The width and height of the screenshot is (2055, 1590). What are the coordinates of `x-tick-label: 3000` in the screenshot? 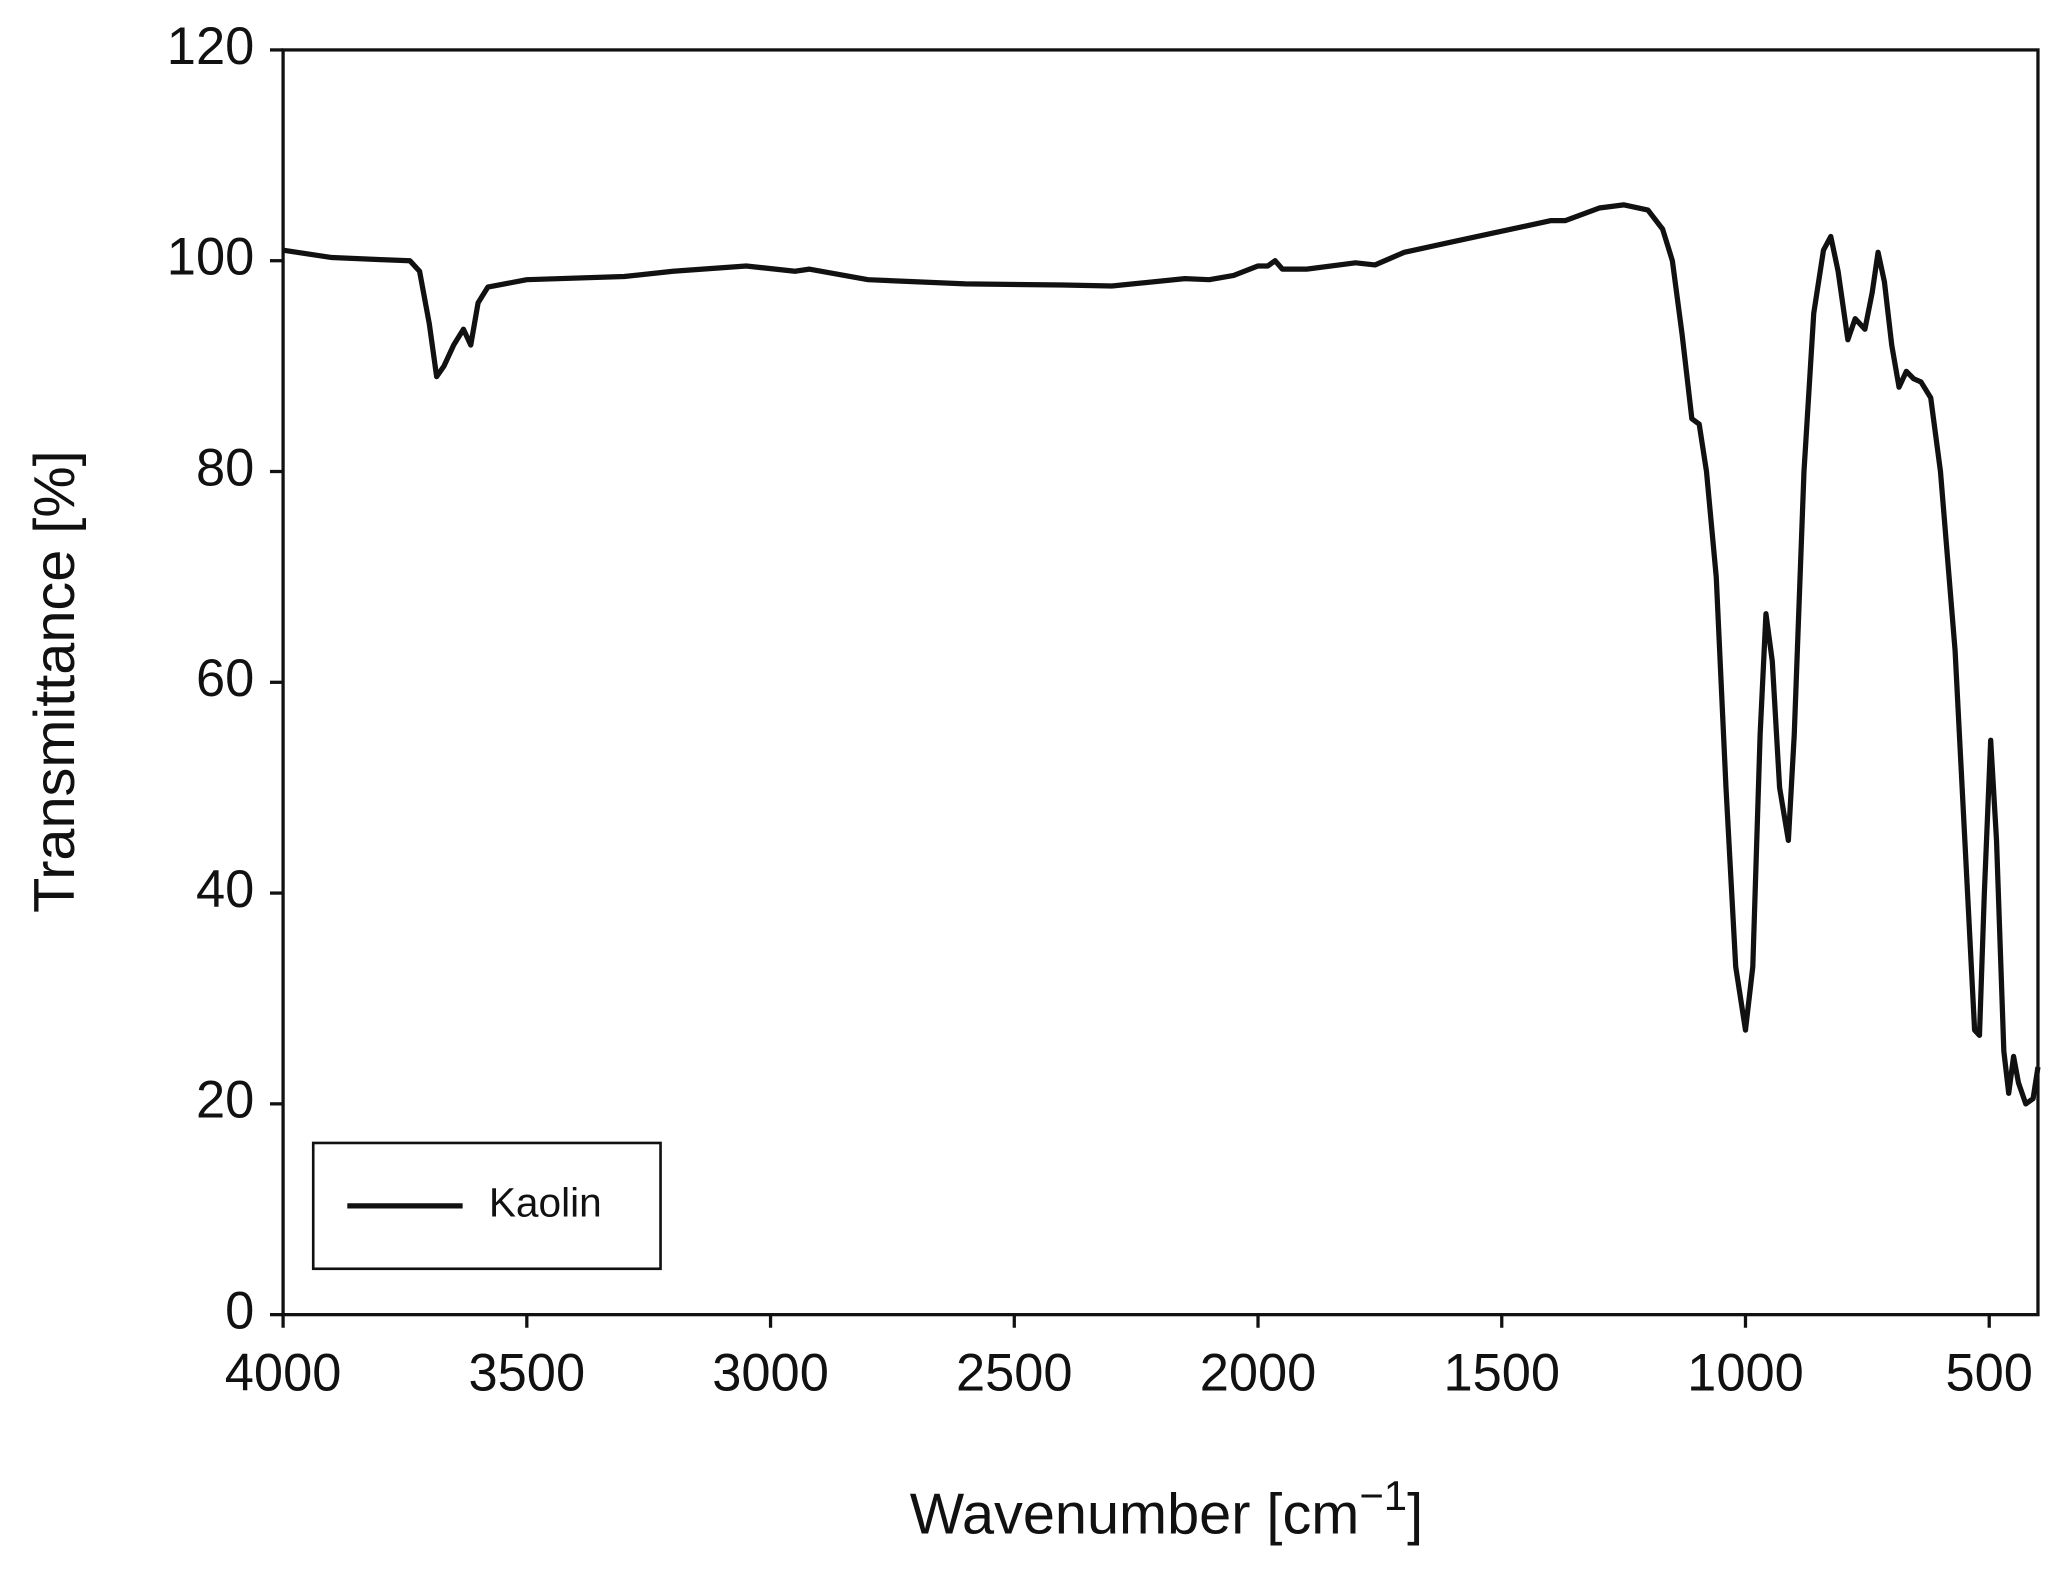 It's located at (770, 1374).